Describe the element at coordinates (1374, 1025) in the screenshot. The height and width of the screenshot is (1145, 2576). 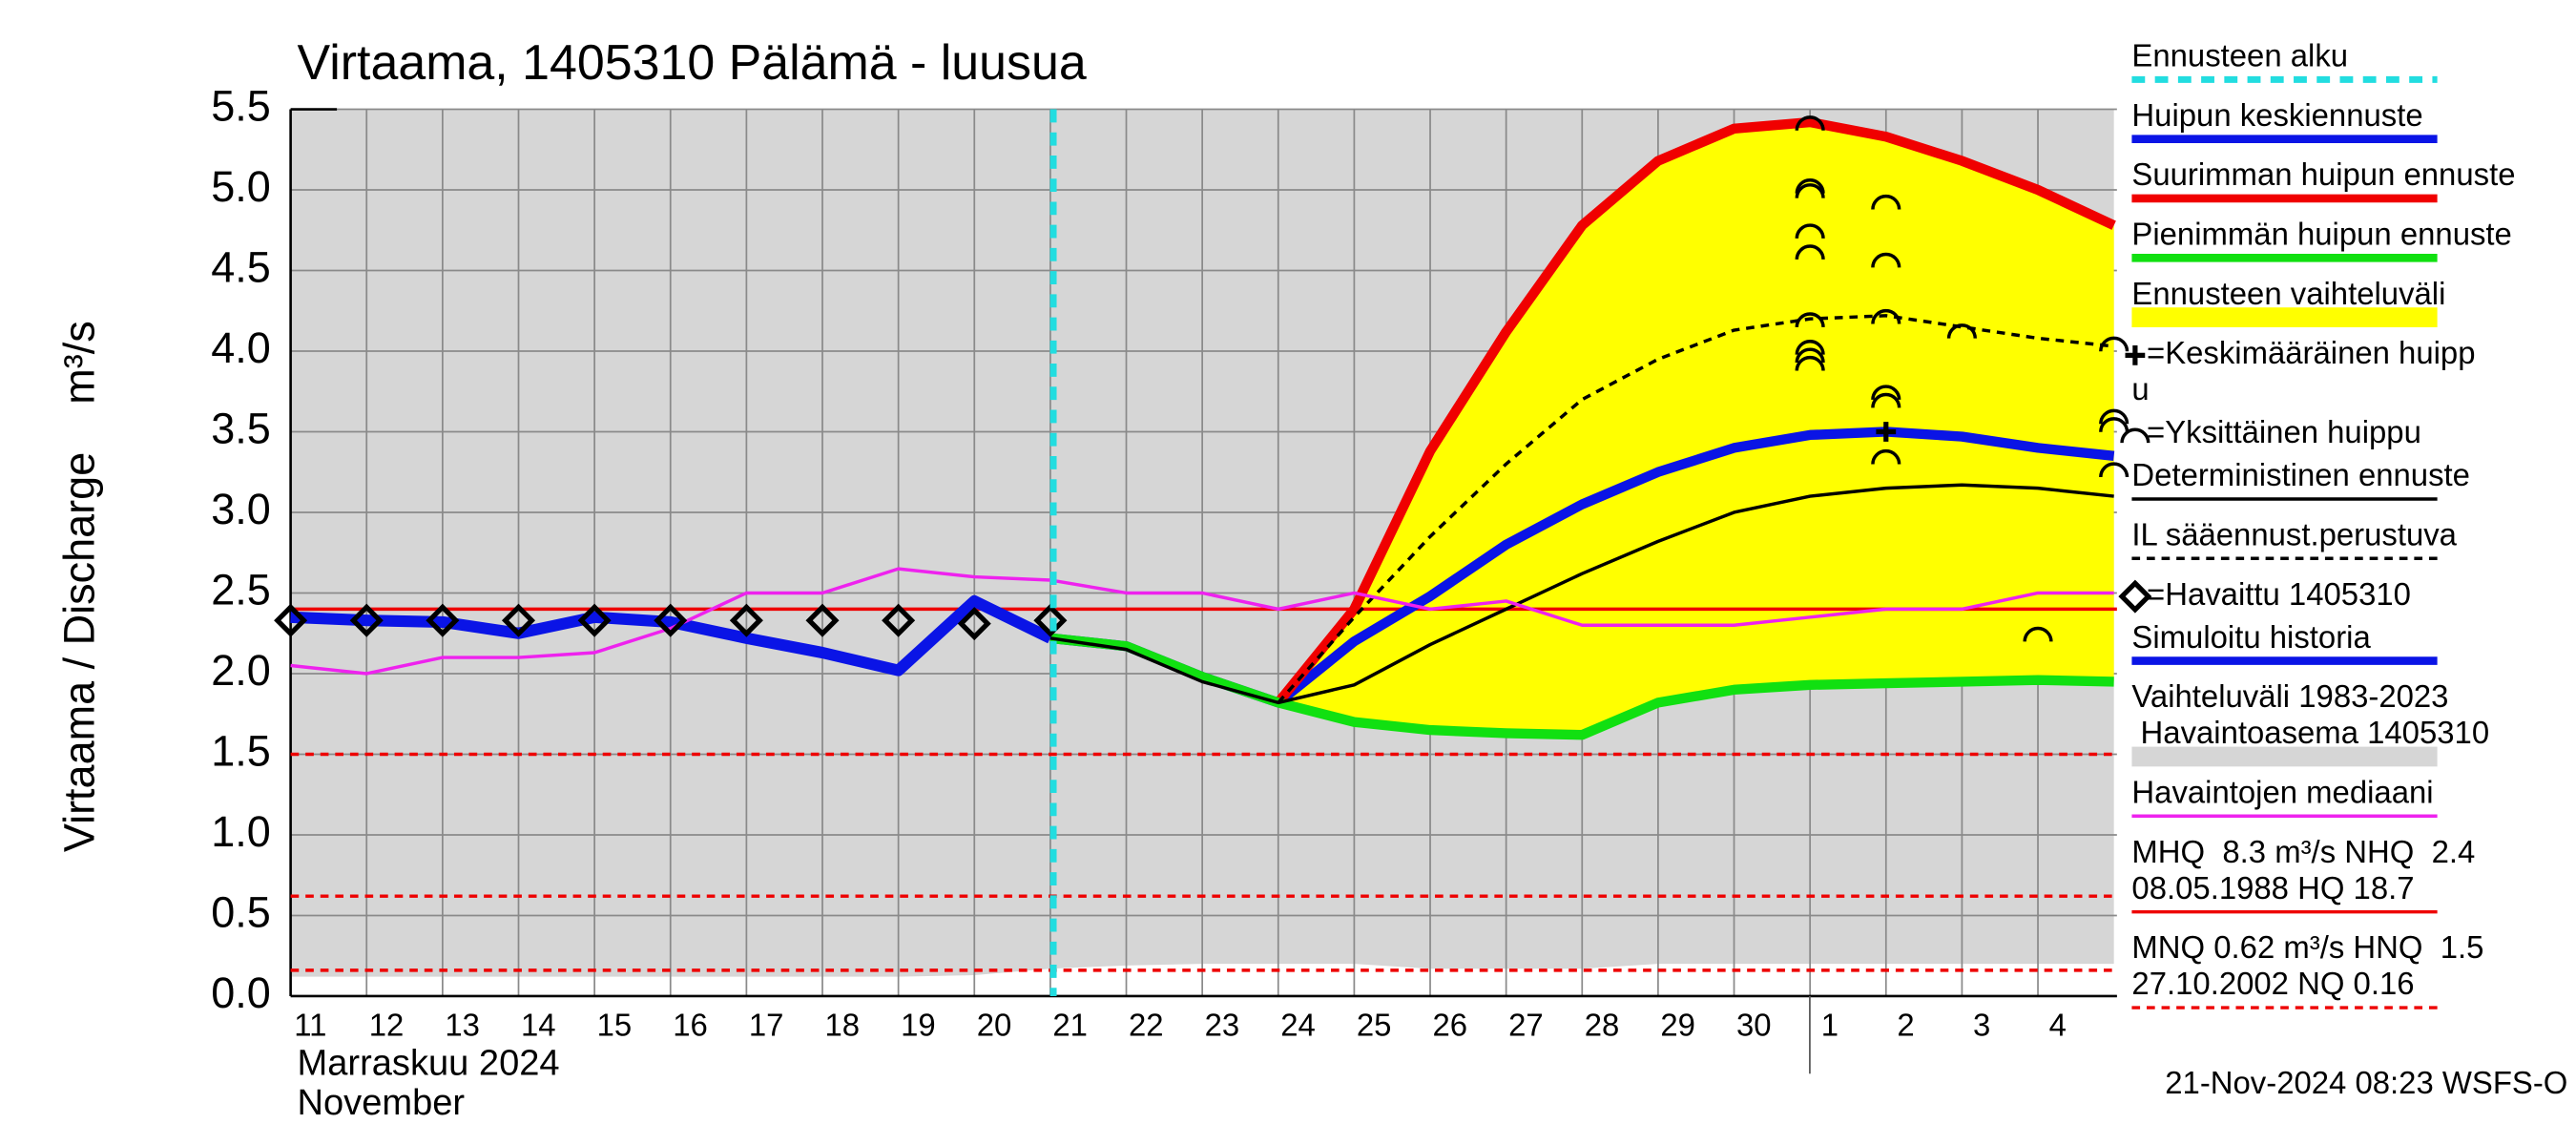
I see `x-tick-label: 25` at that location.